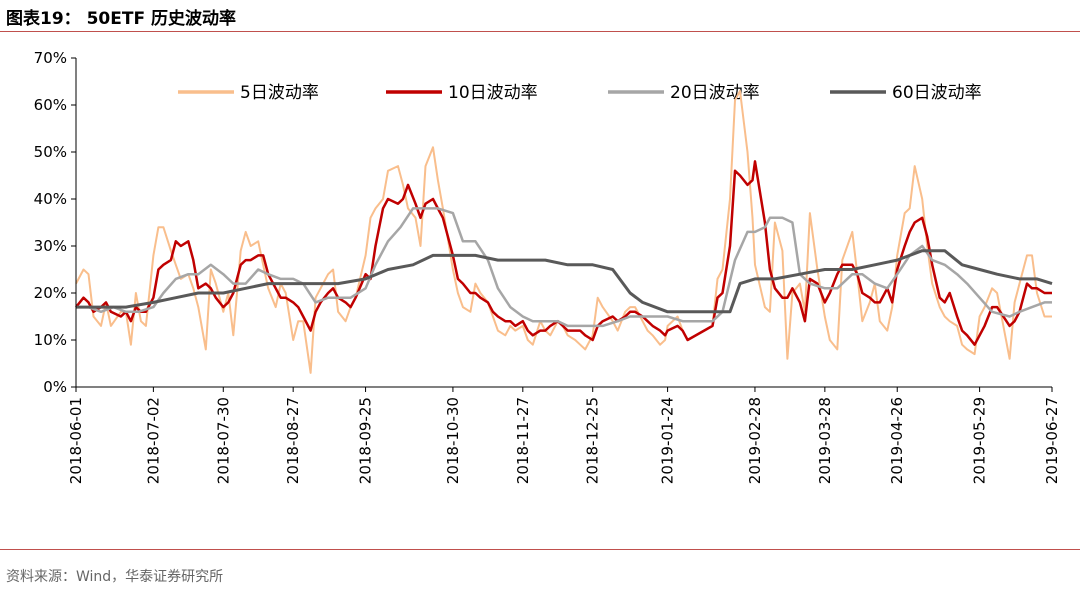  Describe the element at coordinates (50, 152) in the screenshot. I see `y-tick-label: 50%` at that location.